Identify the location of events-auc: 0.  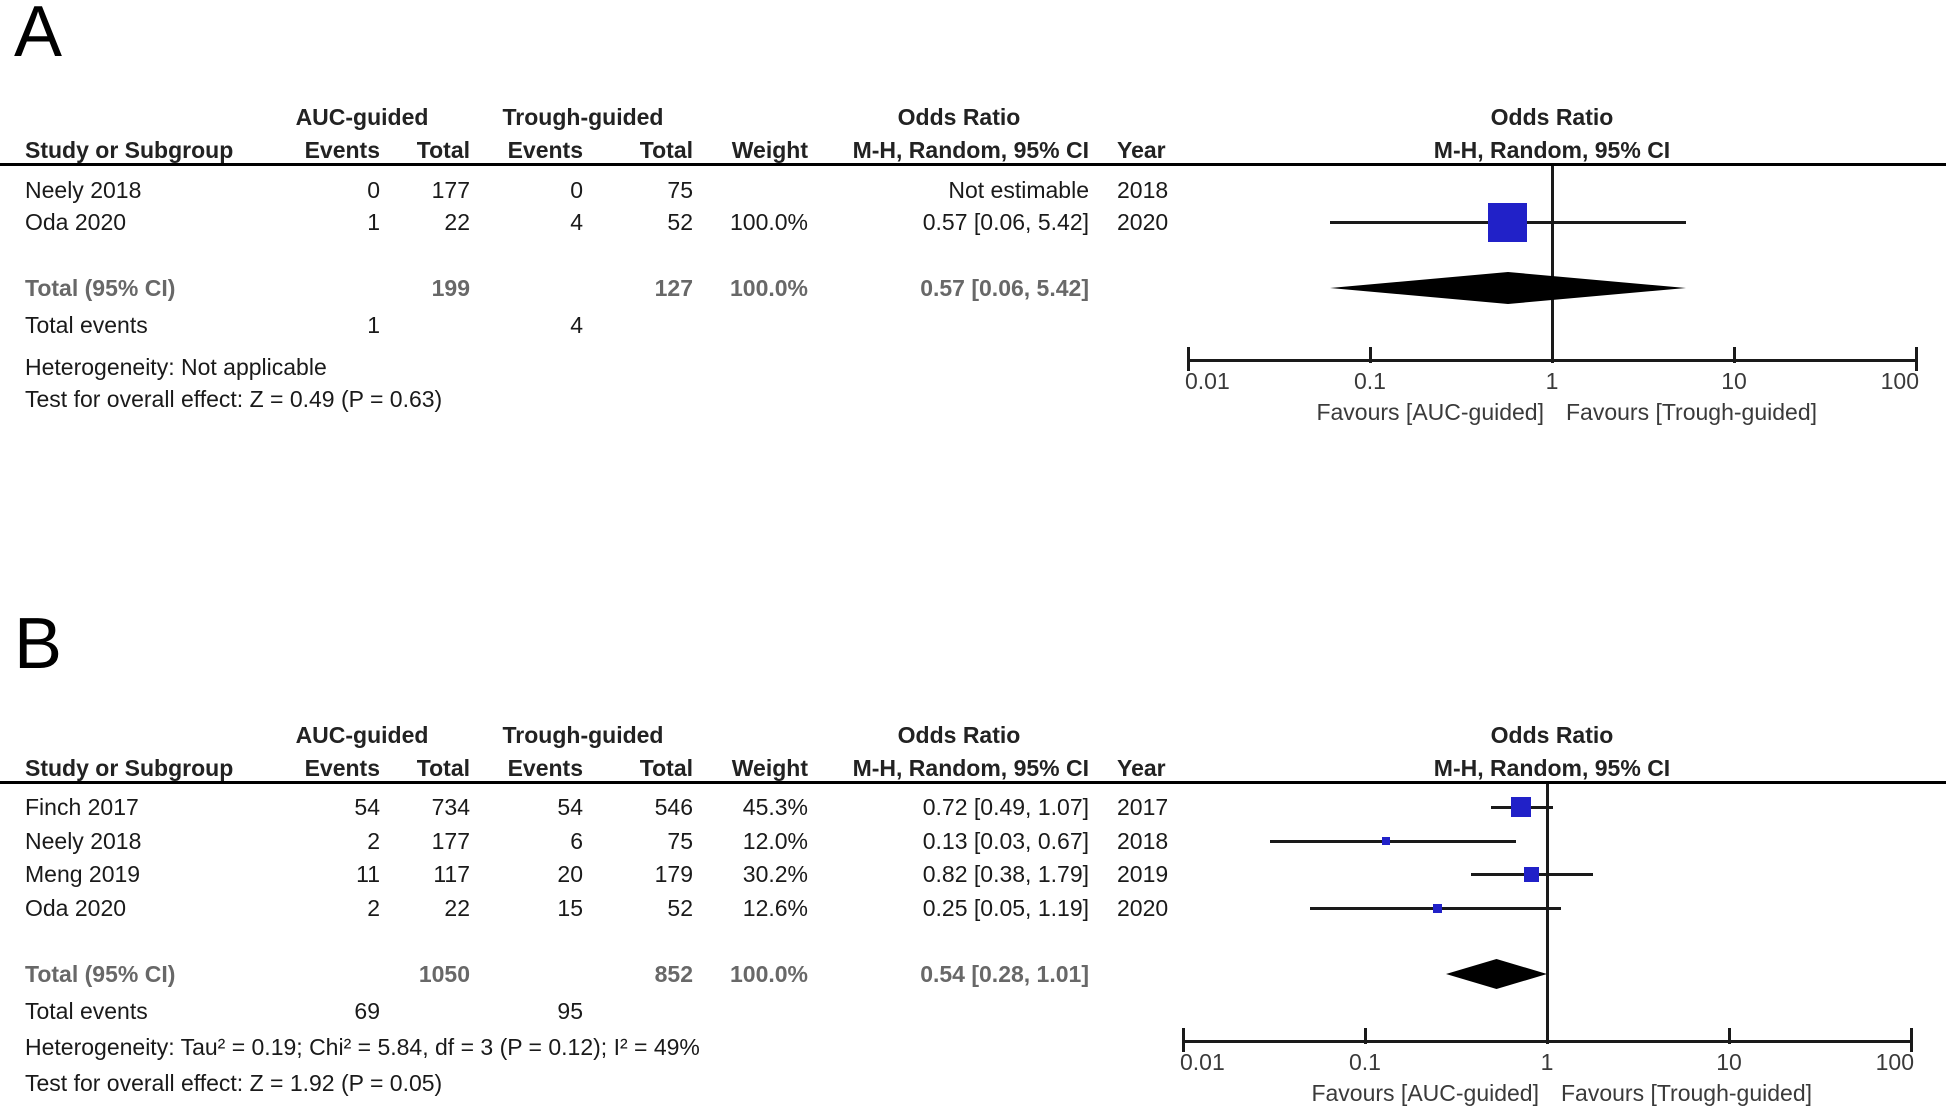
(373, 190).